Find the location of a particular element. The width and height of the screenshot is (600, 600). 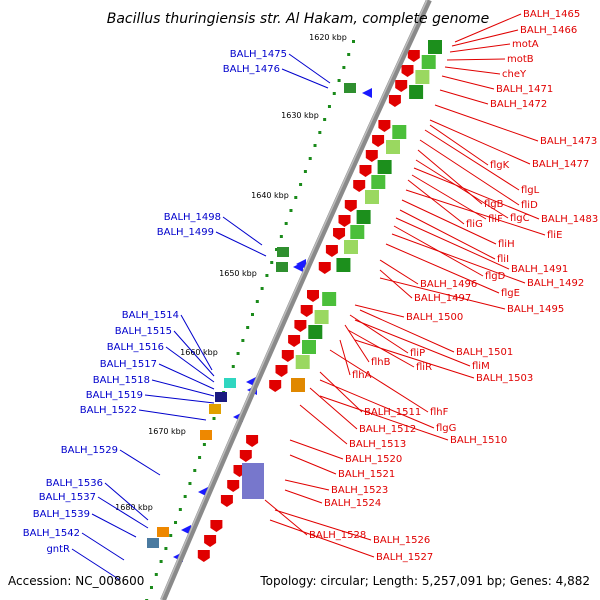

gene-label-right: motB is located at coordinates (520, 59).